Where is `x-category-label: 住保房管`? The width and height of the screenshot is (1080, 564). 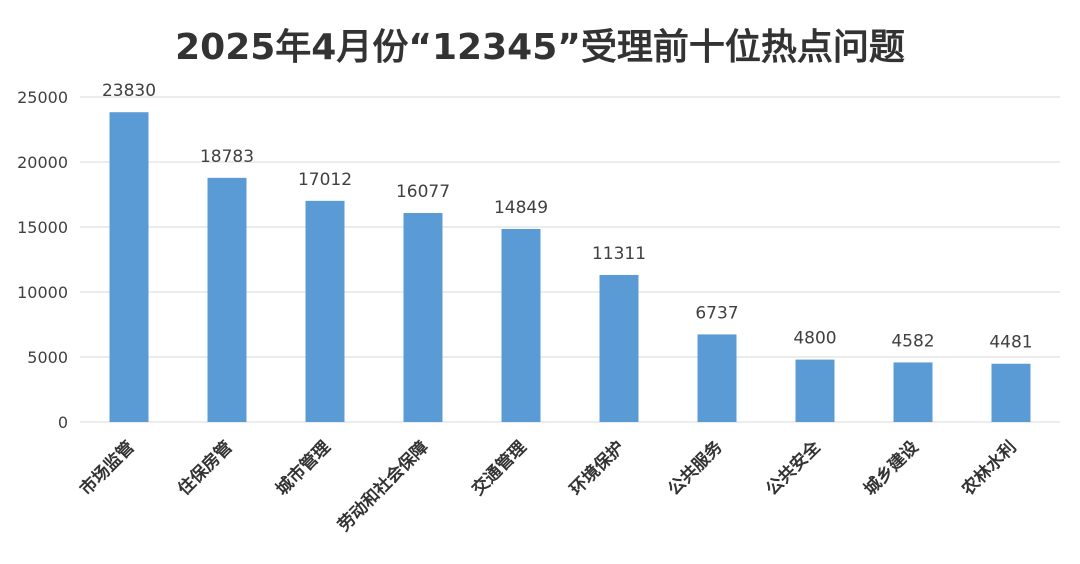 x-category-label: 住保房管 is located at coordinates (205, 468).